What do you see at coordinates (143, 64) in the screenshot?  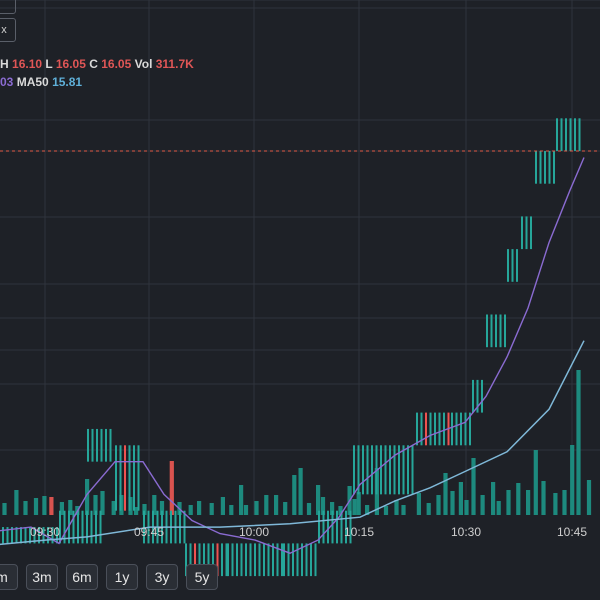 I see `volume-label: Vol` at bounding box center [143, 64].